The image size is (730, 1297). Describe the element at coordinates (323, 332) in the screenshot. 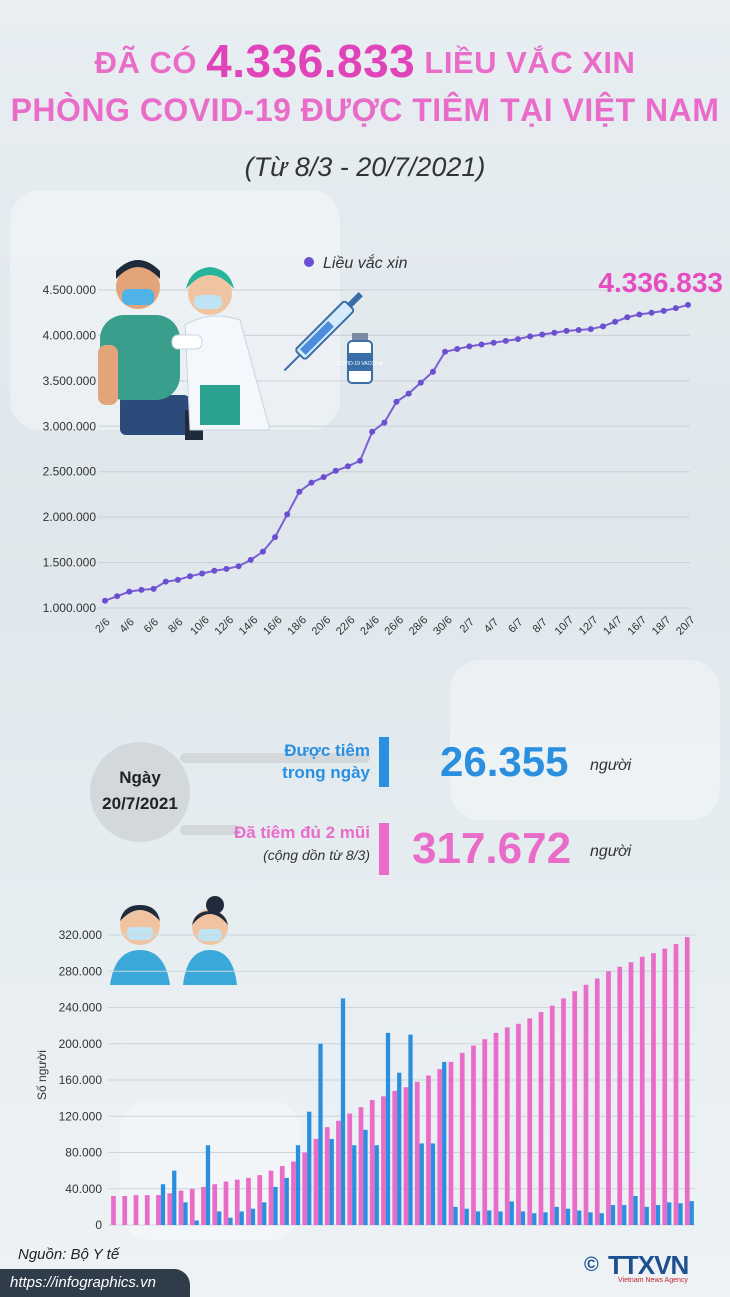

I see `syringe-icon` at that location.